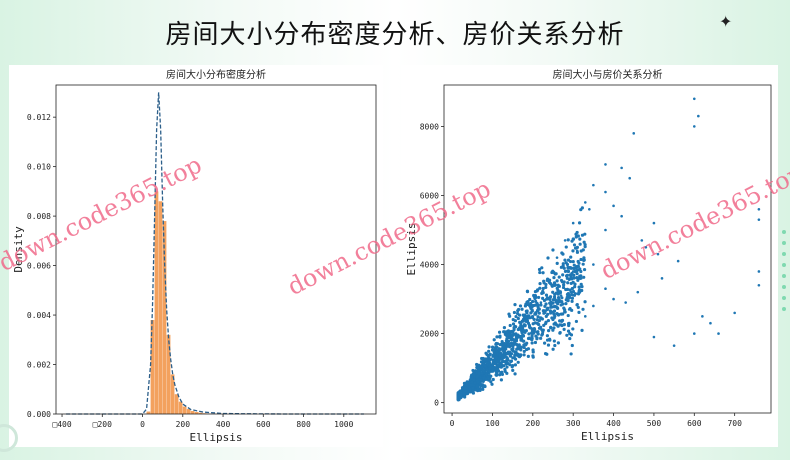 Image resolution: width=790 pixels, height=460 pixels. What do you see at coordinates (102, 424) in the screenshot?
I see `x-tick-label: □200` at bounding box center [102, 424].